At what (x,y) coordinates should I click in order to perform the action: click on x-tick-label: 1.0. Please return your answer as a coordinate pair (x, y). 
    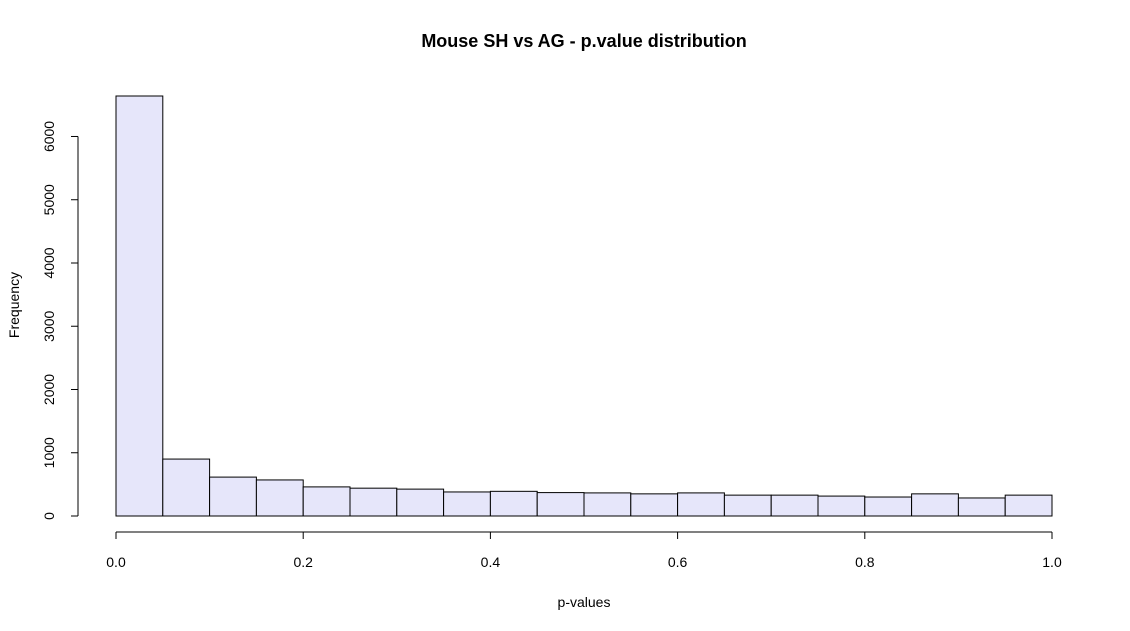
    Looking at the image, I should click on (1052, 562).